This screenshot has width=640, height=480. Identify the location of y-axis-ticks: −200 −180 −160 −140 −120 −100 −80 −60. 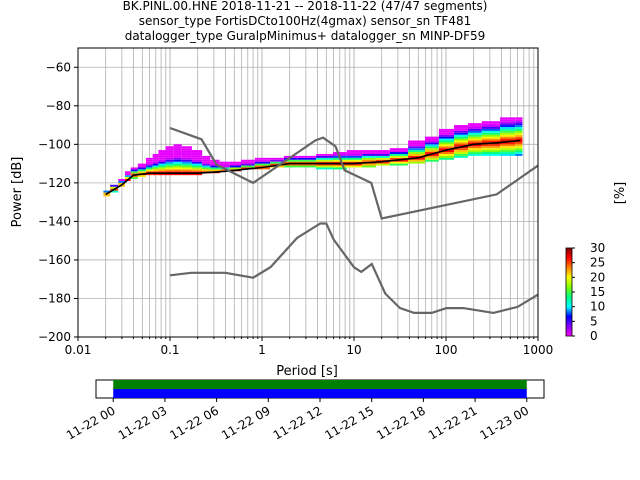
(58, 202).